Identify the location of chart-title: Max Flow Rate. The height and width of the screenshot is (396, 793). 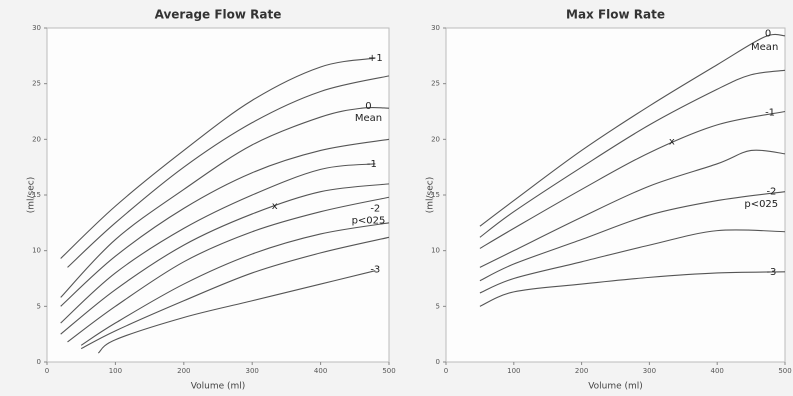
(615, 15).